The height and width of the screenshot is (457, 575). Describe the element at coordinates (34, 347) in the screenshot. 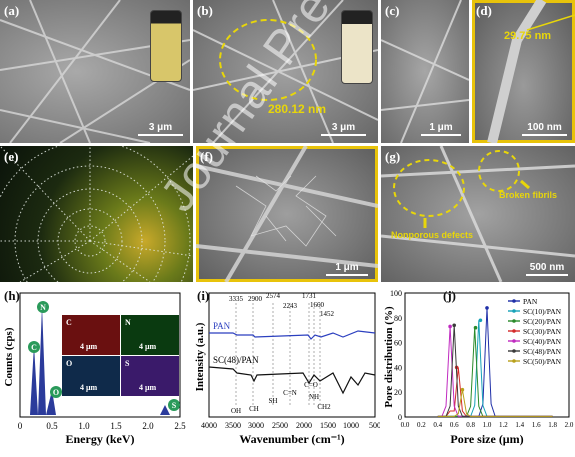

I see `peak-label: C` at that location.